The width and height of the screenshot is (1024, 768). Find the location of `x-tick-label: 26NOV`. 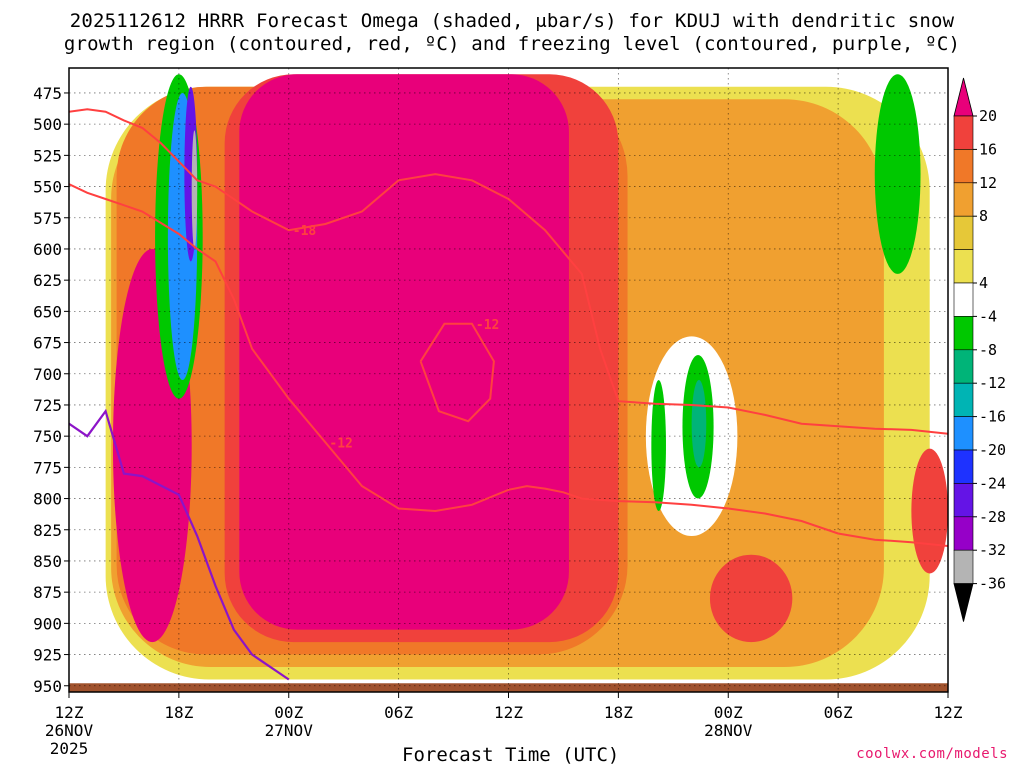

x-tick-label: 26NOV is located at coordinates (69, 730).